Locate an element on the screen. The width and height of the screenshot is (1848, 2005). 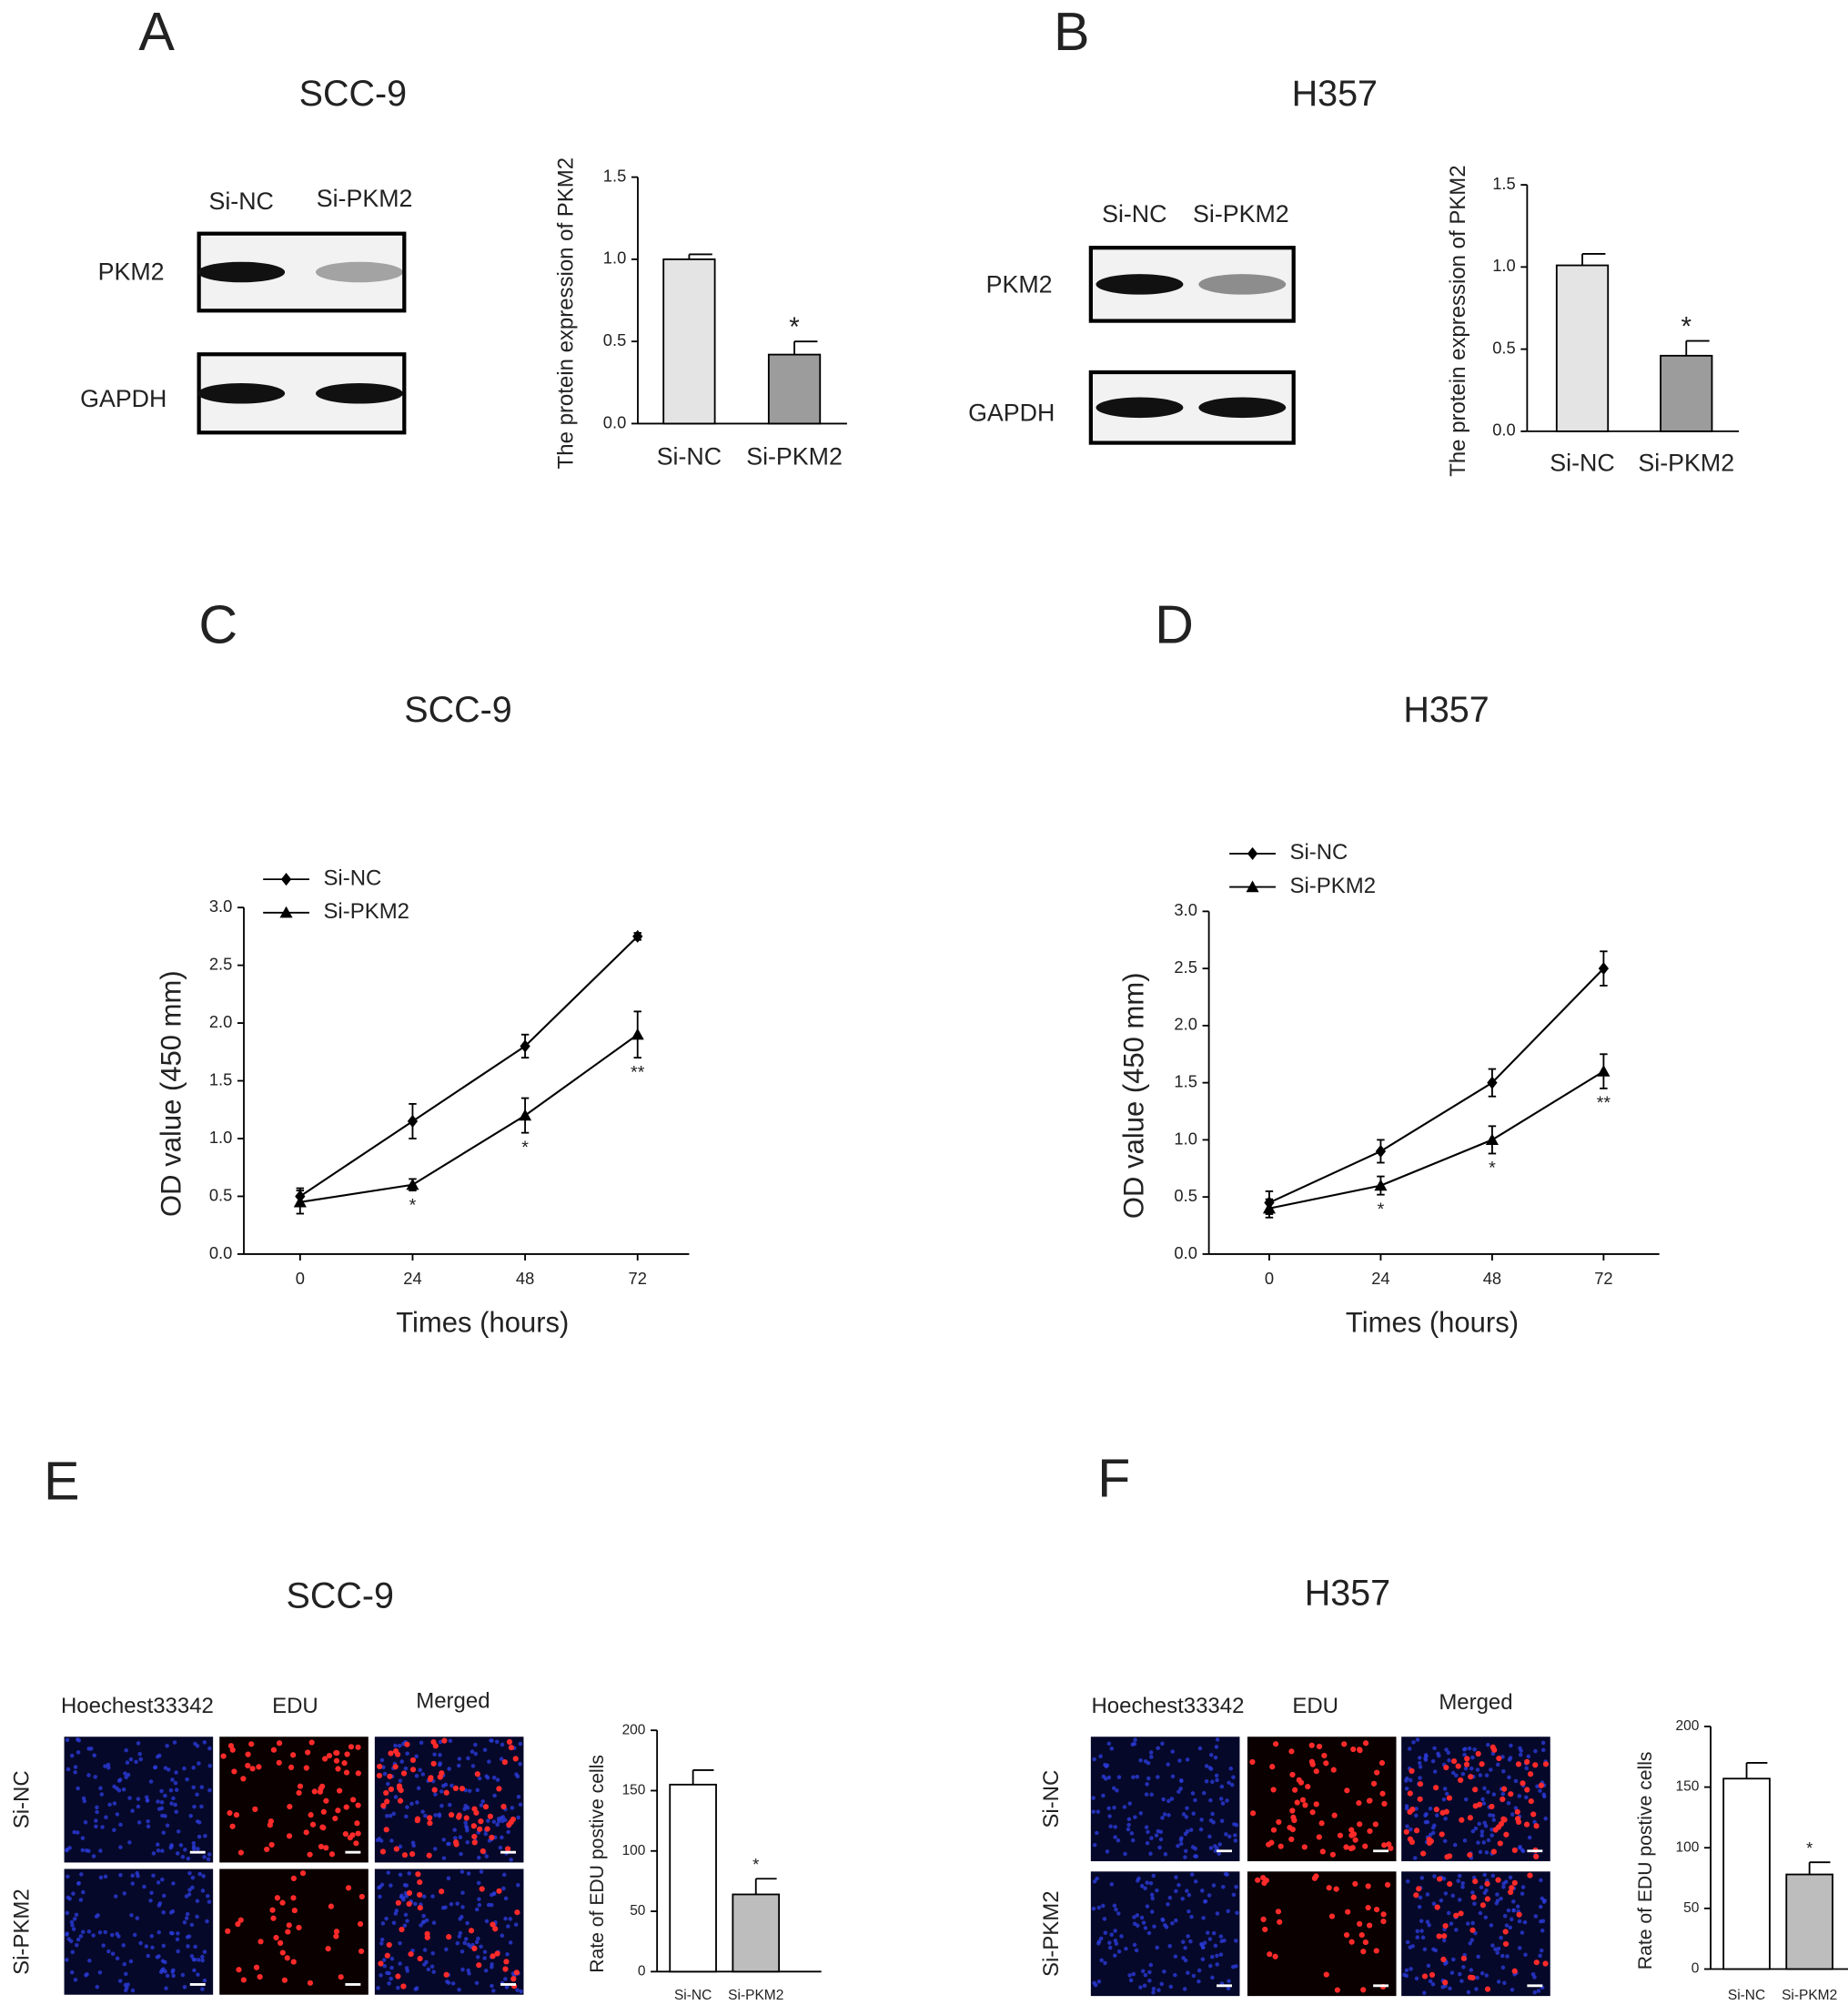
blot-band is located at coordinates (359, 393).